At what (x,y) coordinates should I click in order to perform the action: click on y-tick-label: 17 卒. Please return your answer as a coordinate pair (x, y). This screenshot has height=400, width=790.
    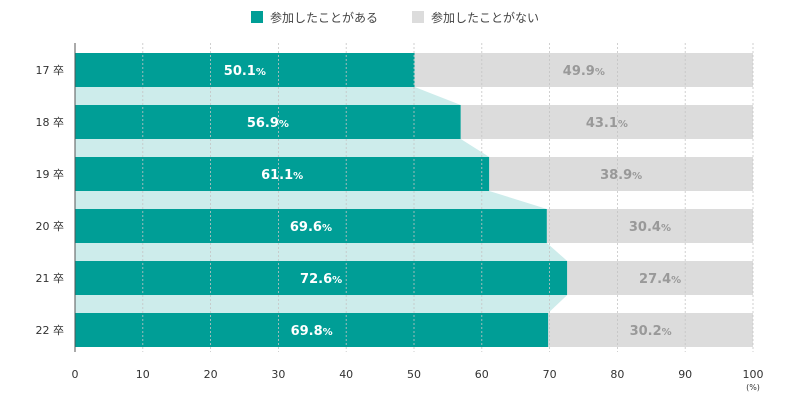
    Looking at the image, I should click on (50, 70).